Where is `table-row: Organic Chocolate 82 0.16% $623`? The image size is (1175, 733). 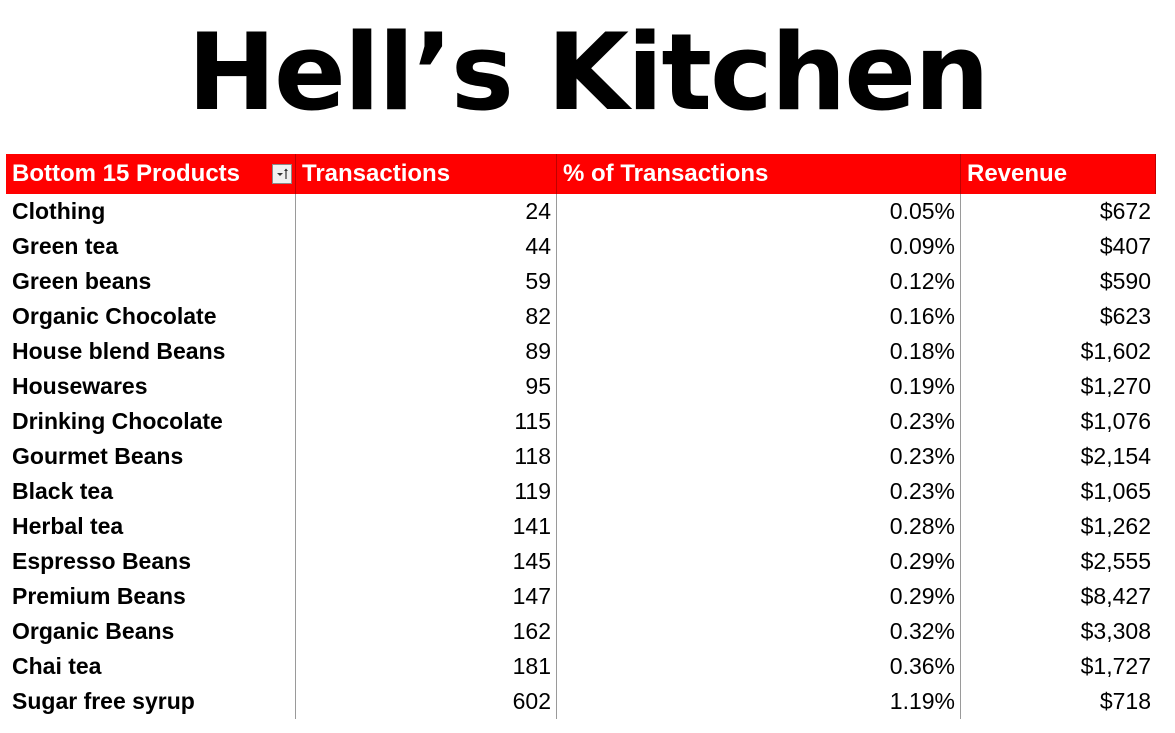 table-row: Organic Chocolate 82 0.16% $623 is located at coordinates (581, 316).